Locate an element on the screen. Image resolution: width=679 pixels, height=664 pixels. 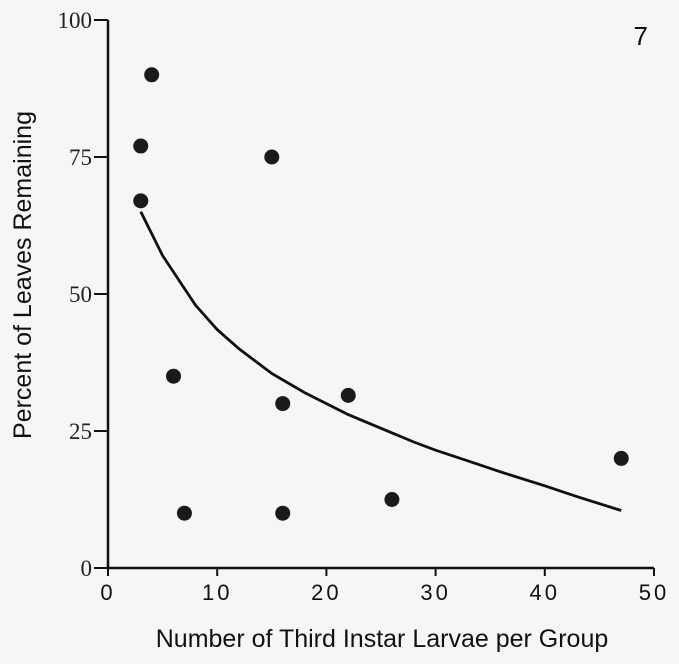
panel-label: 7 is located at coordinates (641, 36).